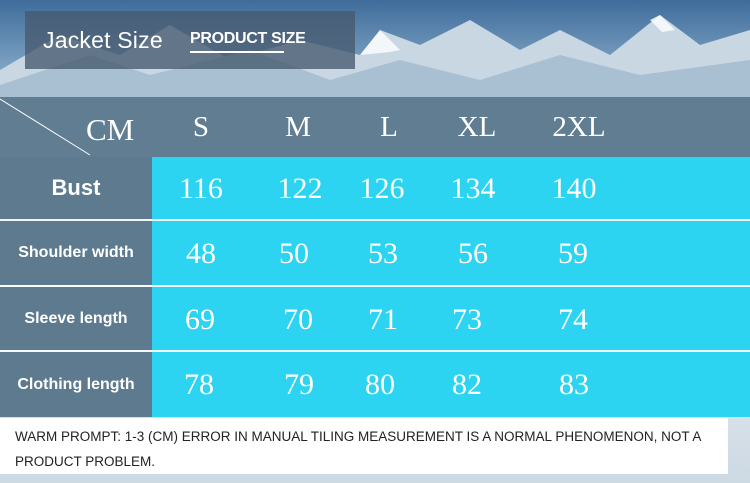 The width and height of the screenshot is (750, 483). I want to click on row-values: 48 50 53 56 59, so click(451, 253).